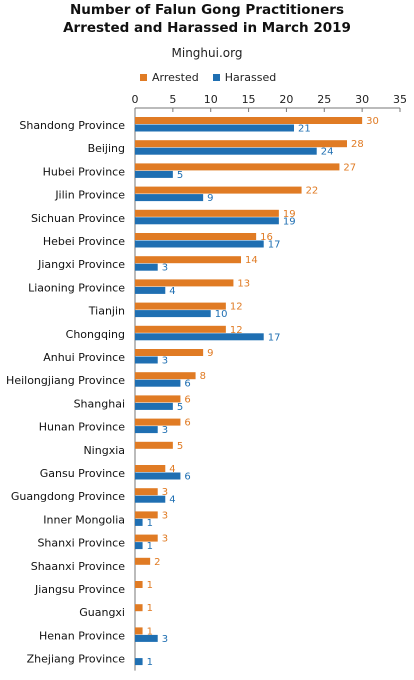  I want to click on legend-swatch-arrested, so click(143, 77).